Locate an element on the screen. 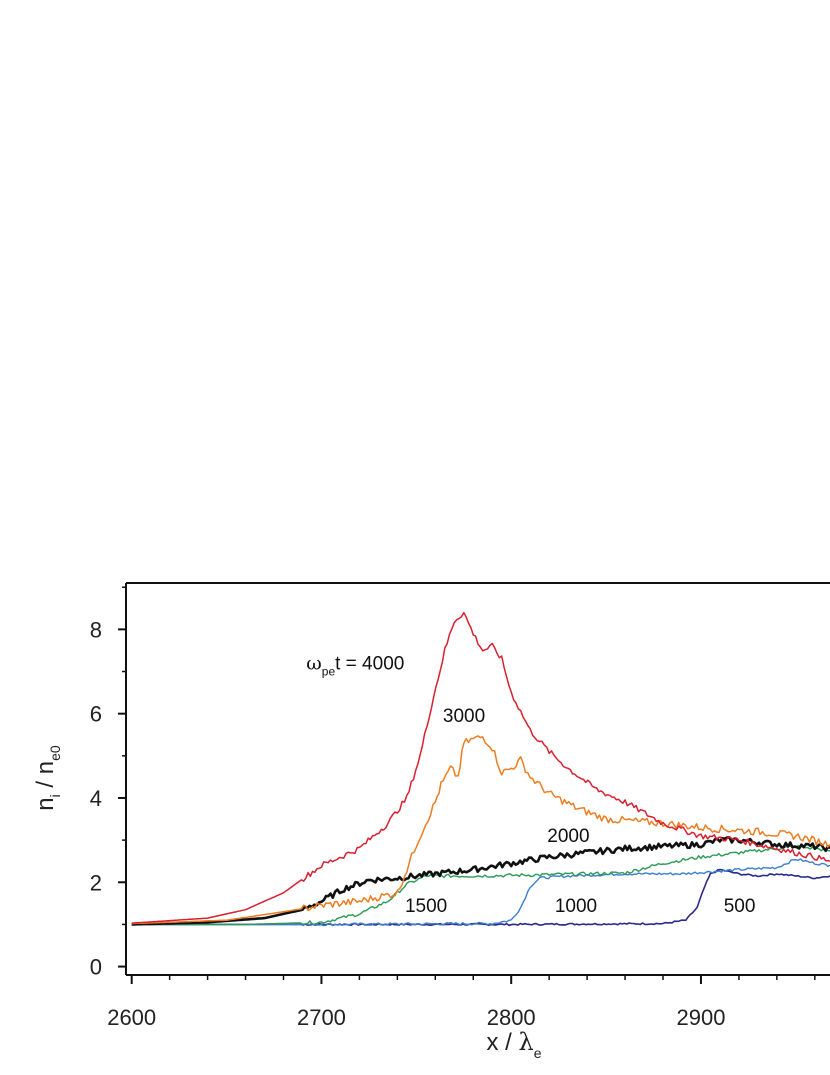  x-tick-label-2700: 2700 is located at coordinates (321, 1017).